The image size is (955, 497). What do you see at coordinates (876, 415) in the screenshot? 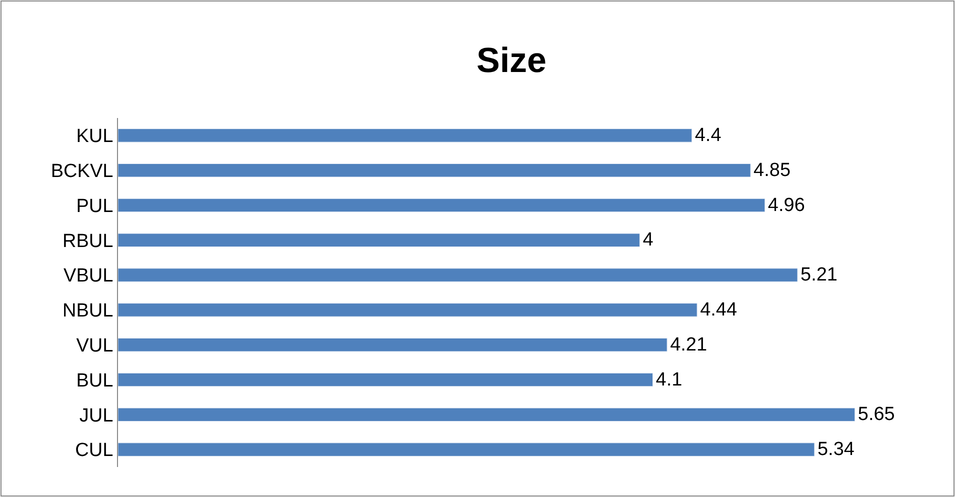
I see `data-label: 5.65` at bounding box center [876, 415].